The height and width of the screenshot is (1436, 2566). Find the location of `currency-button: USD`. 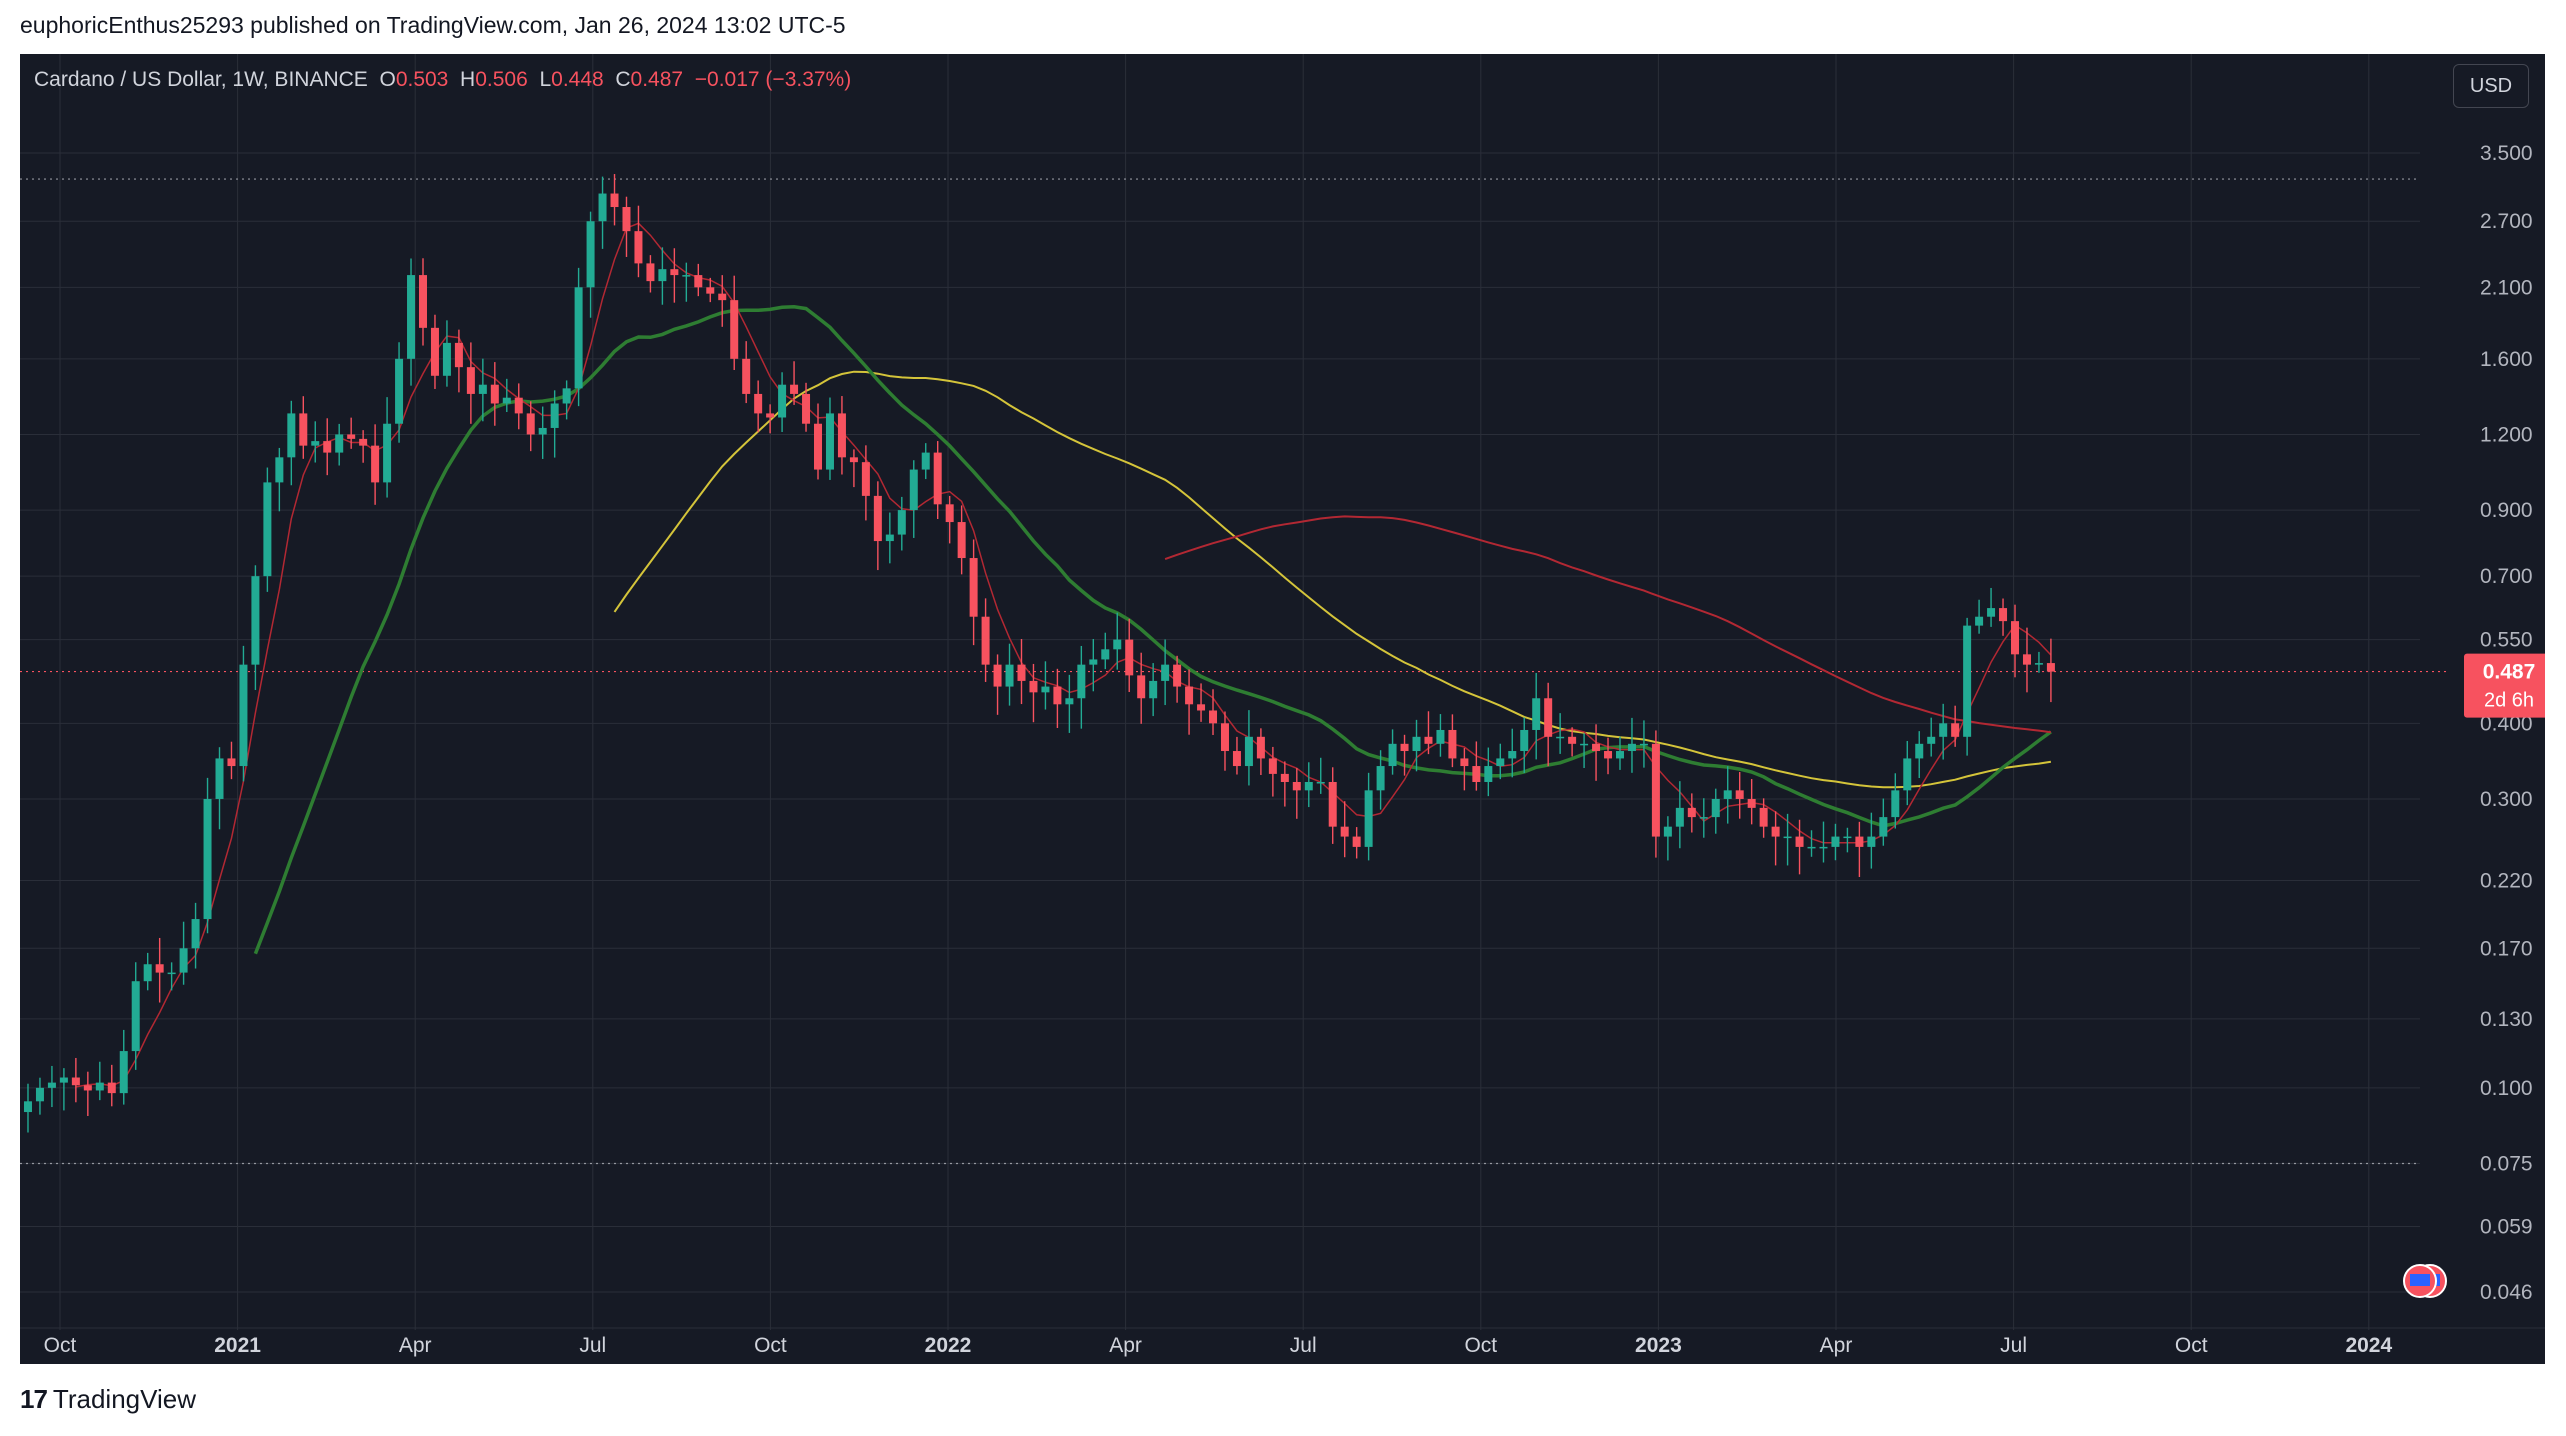

currency-button: USD is located at coordinates (2491, 86).